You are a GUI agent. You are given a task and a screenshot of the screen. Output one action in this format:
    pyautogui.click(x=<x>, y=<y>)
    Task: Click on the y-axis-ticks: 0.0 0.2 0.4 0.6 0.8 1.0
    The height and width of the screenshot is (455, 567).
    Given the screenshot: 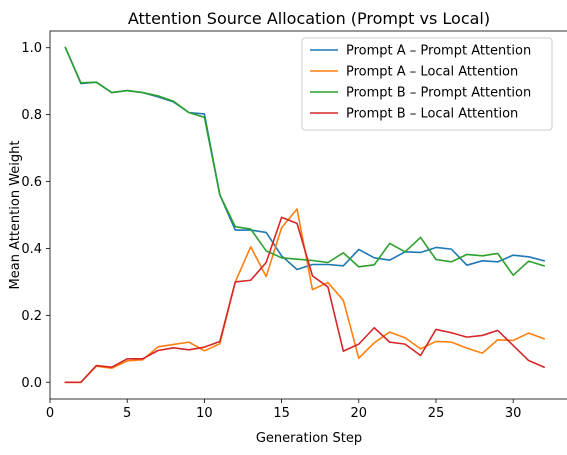 What is the action you would take?
    pyautogui.click(x=35, y=216)
    